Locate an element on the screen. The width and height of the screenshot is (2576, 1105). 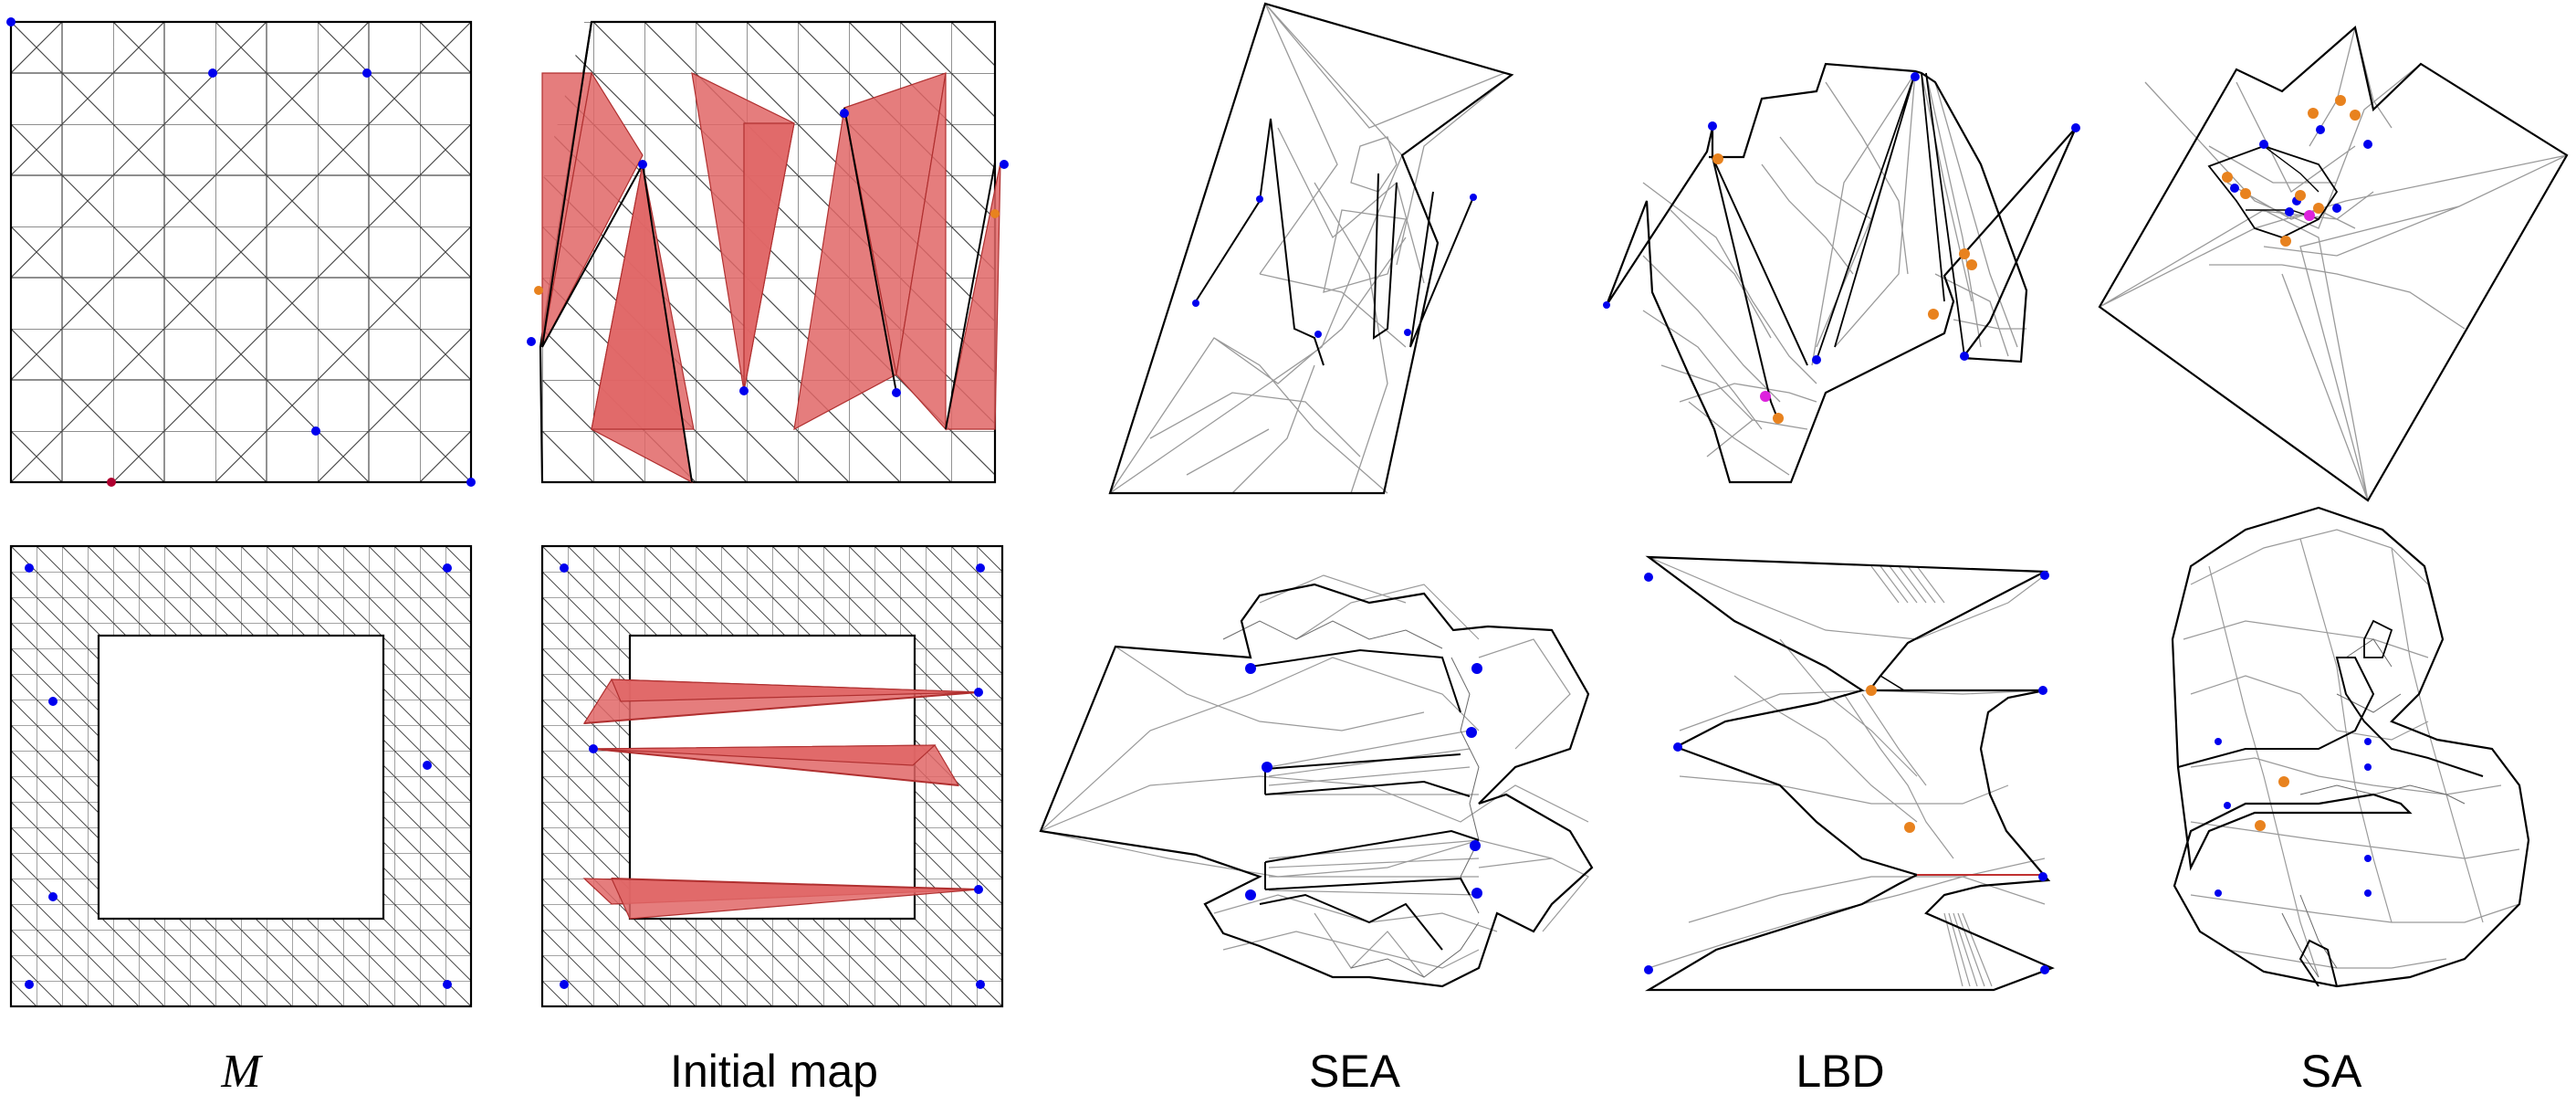
mesh-square-panel is located at coordinates (241, 252).